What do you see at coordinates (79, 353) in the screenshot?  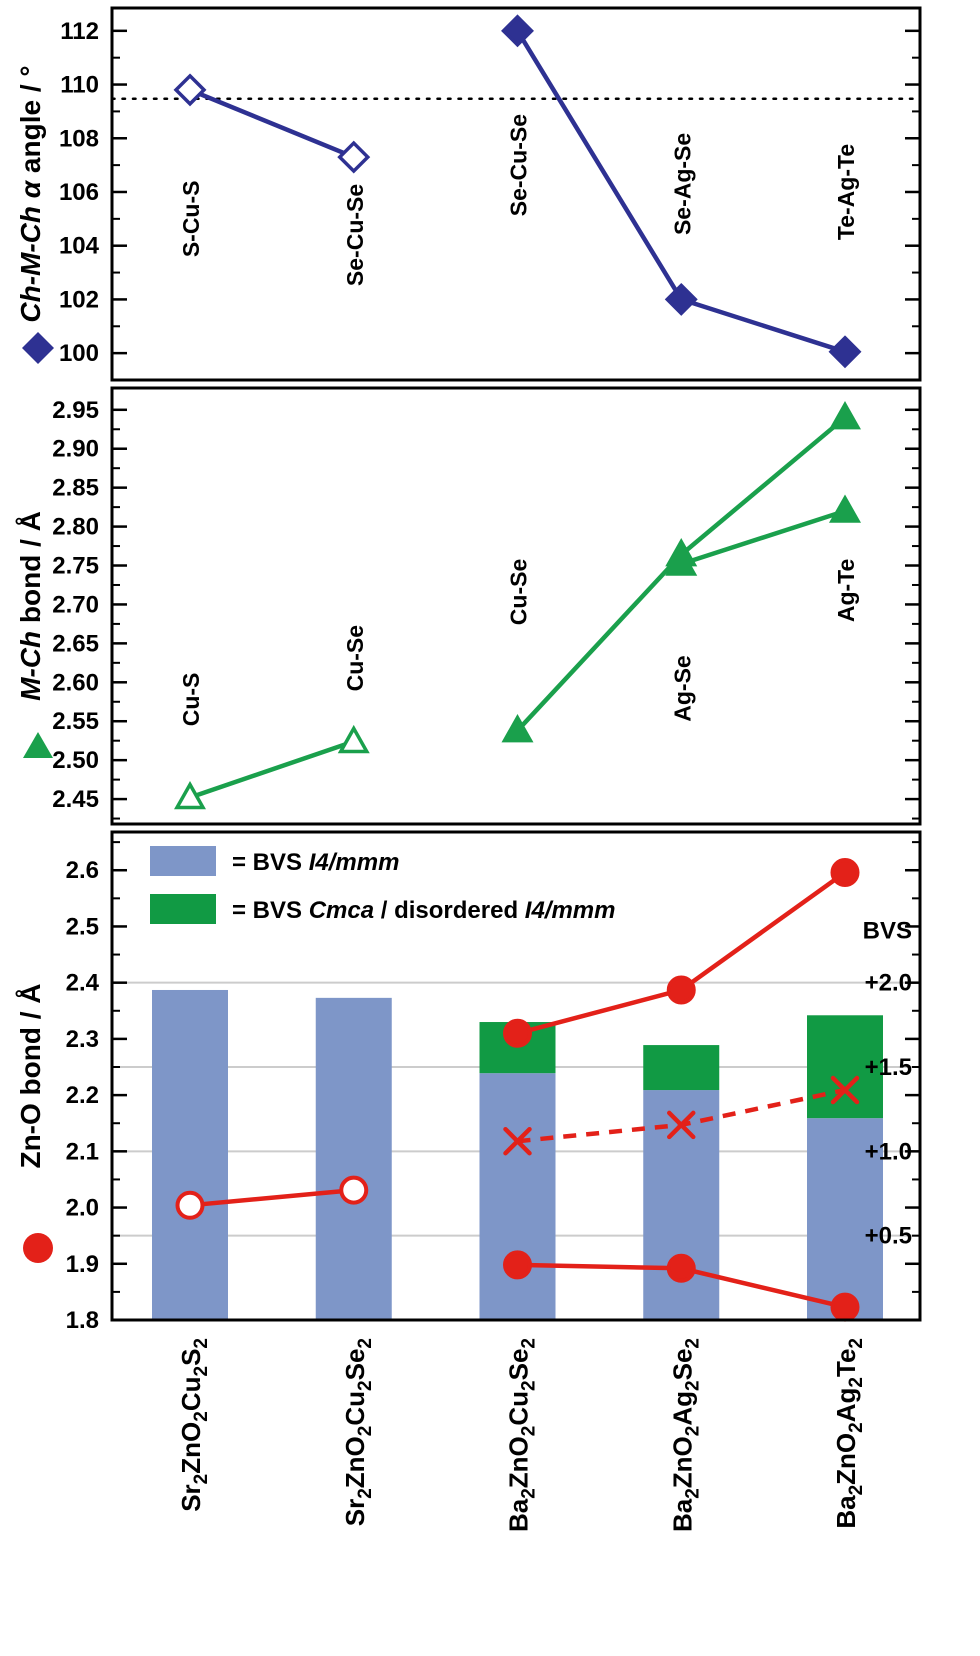 I see `y-tick-label: 100` at bounding box center [79, 353].